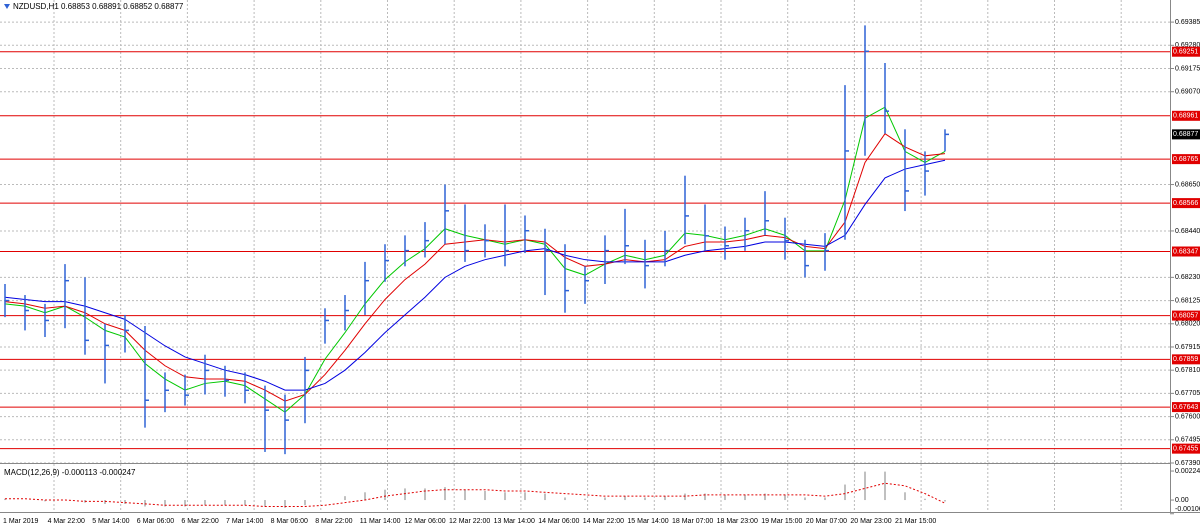 The width and height of the screenshot is (1200, 531). I want to click on macd-header: MACD(12,26,9) -0.000113 -0.000247, so click(70, 472).